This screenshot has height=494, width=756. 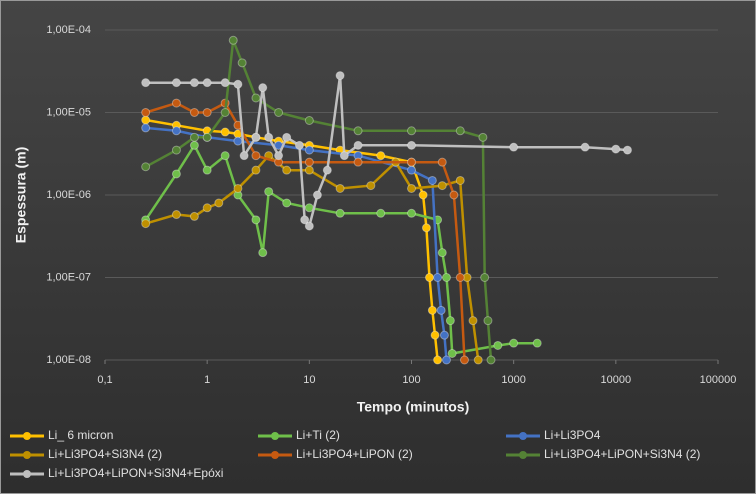 I want to click on y-tick-label: 1,00E-05, so click(x=68, y=112).